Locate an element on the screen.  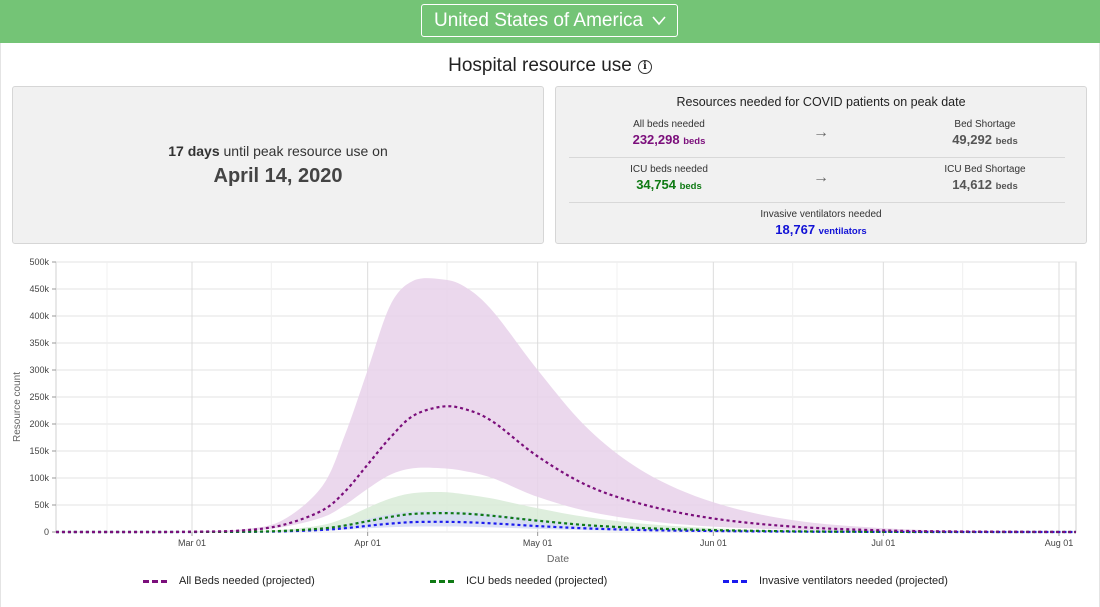
bed-shortage-unit: beds is located at coordinates (1006, 141).